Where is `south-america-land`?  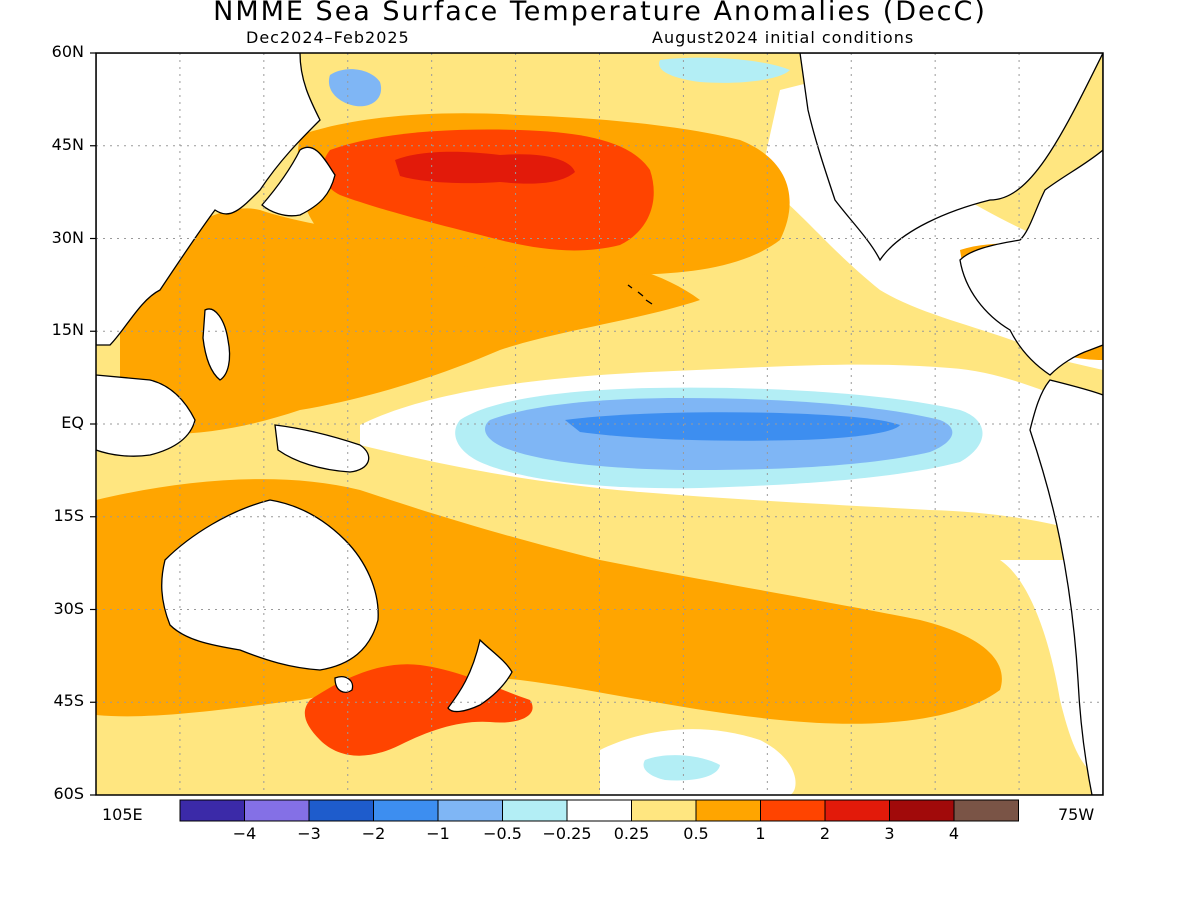 south-america-land is located at coordinates (1066, 587).